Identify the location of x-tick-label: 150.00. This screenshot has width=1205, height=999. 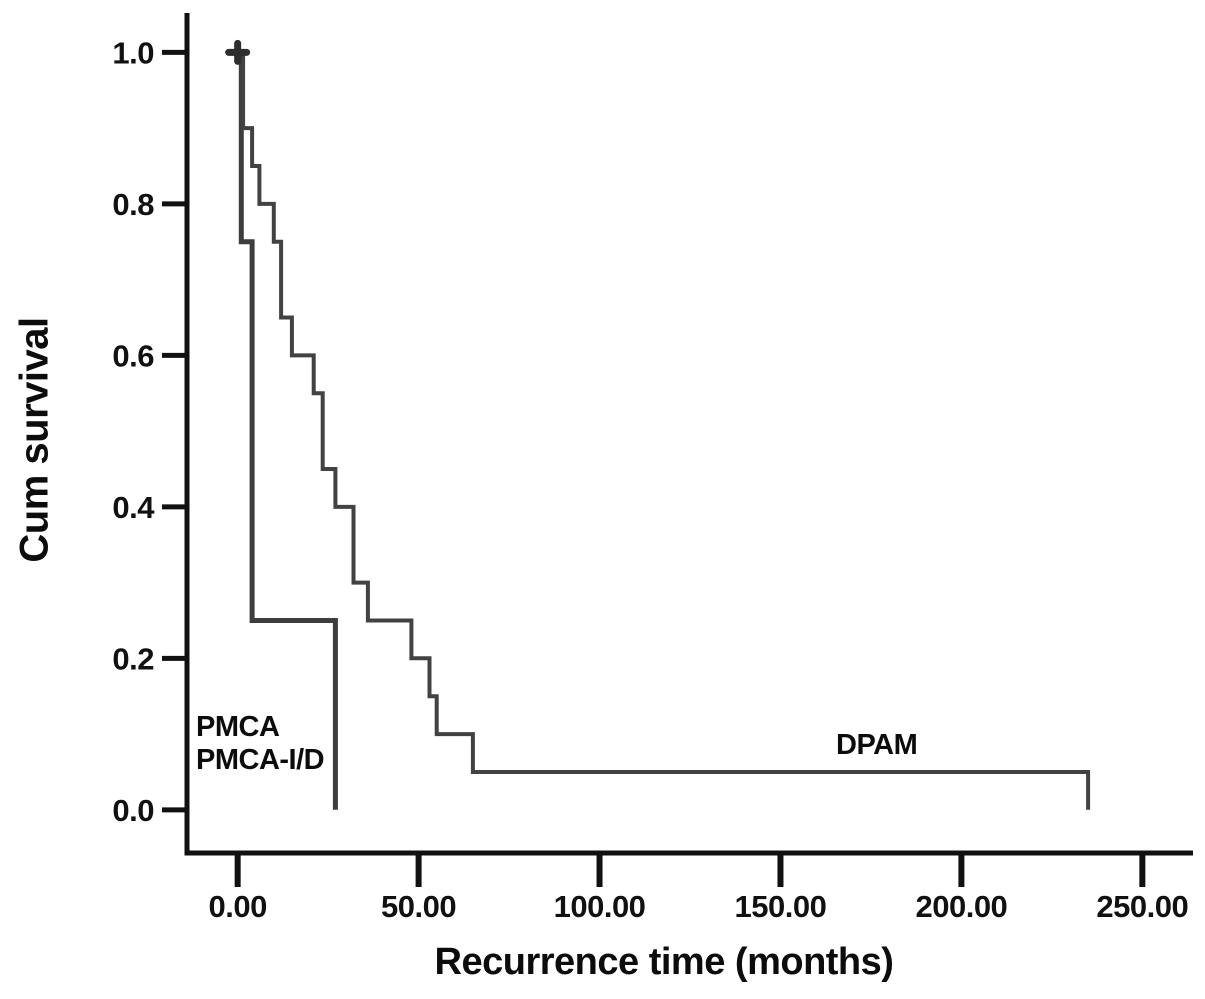
(781, 906).